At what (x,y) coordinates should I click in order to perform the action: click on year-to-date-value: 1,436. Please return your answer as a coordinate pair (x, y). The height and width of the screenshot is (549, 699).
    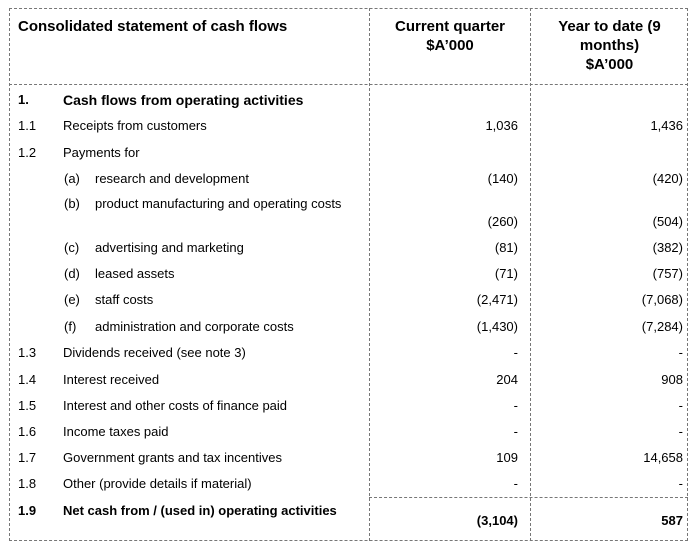
    Looking at the image, I should click on (666, 125).